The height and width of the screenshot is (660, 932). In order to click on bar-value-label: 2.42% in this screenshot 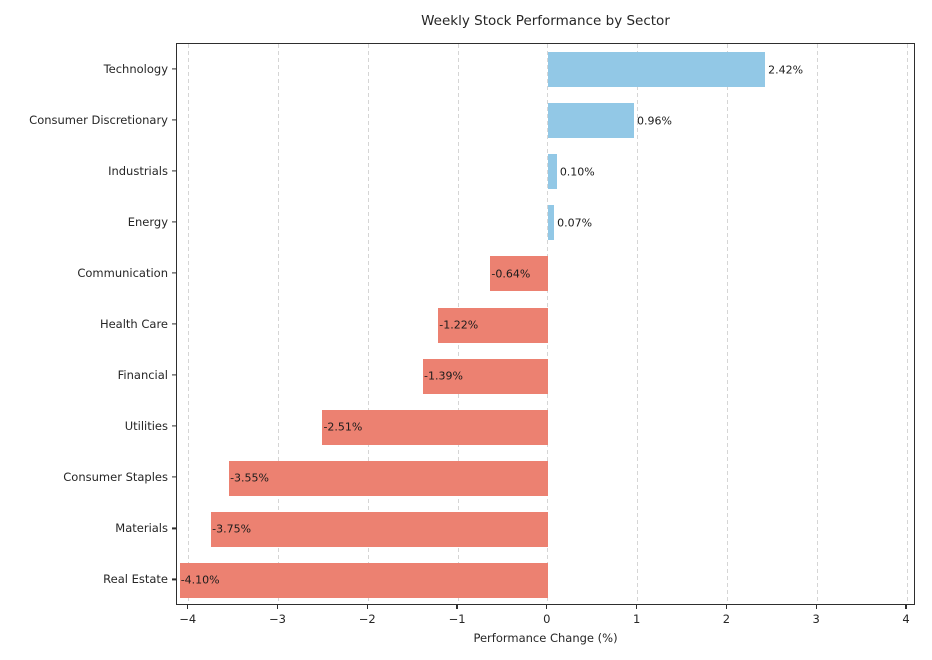, I will do `click(786, 70)`.